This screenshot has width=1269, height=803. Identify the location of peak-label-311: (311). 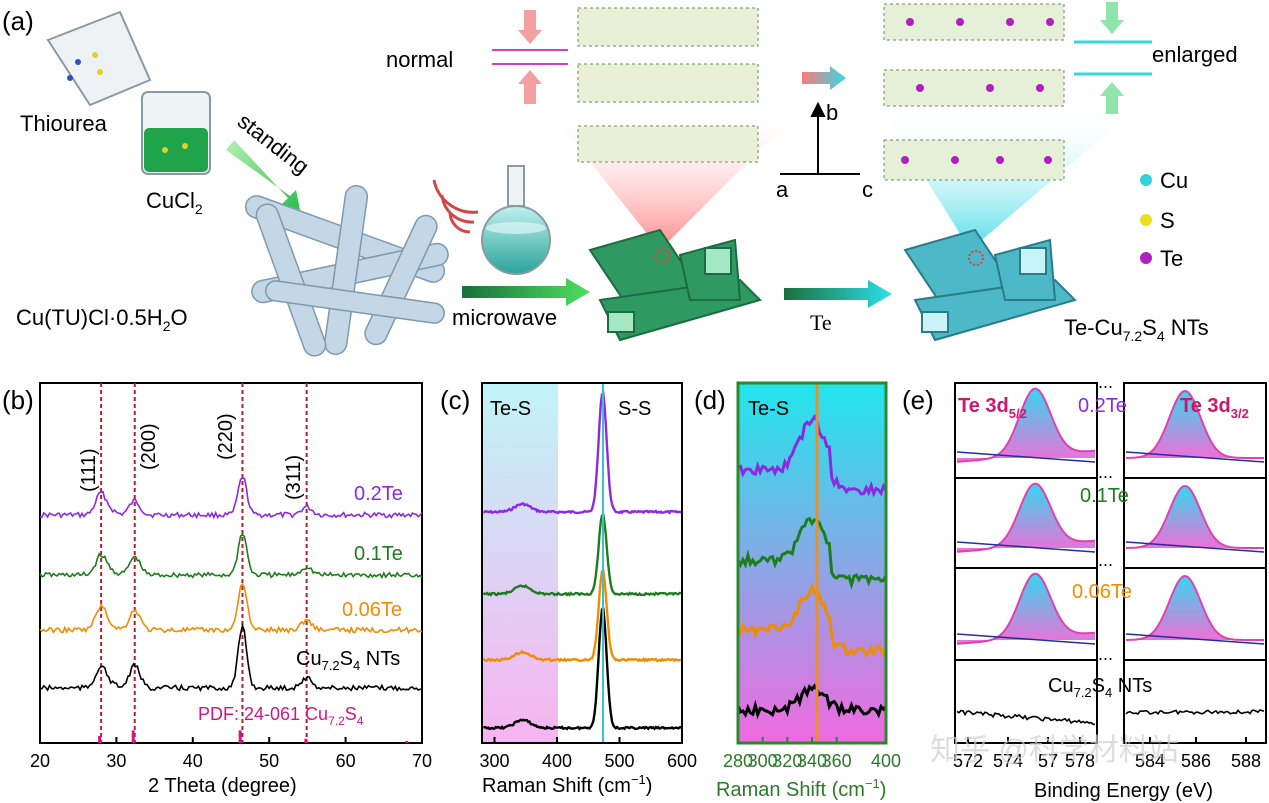
(294, 477).